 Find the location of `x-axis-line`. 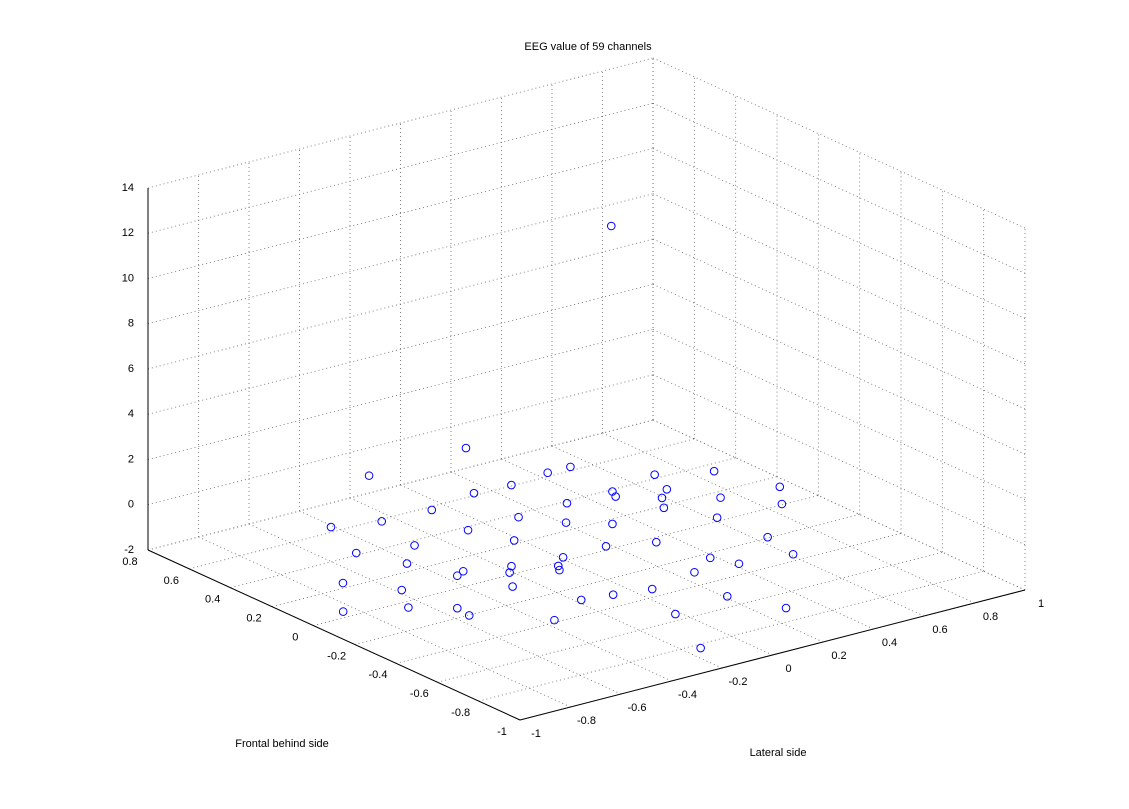

x-axis-line is located at coordinates (772, 655).